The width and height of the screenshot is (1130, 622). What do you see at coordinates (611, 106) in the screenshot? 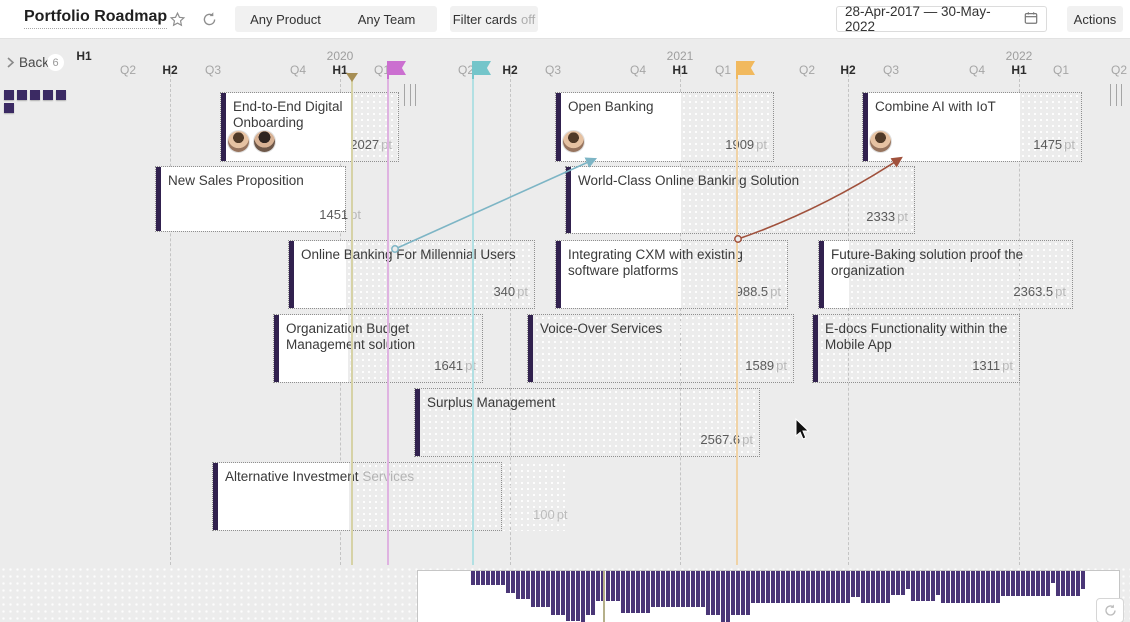
I see `card-title: Open Banking` at bounding box center [611, 106].